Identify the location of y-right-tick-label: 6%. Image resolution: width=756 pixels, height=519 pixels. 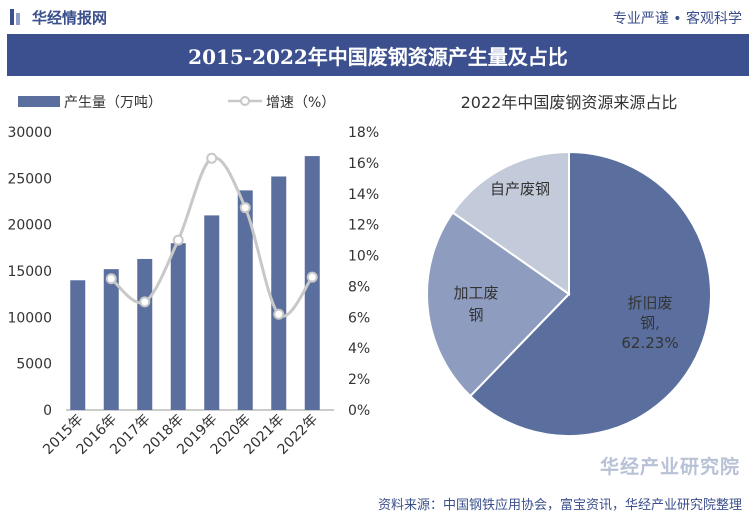
(359, 318).